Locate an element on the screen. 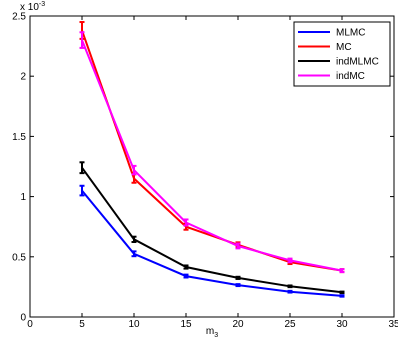 Image resolution: width=398 pixels, height=350 pixels. y-tick-label: 2 is located at coordinates (23, 77).